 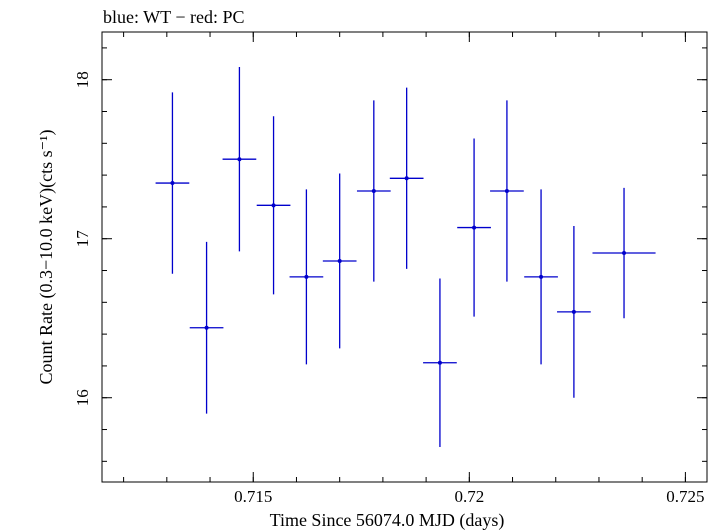 I want to click on chart-title: blue: WT − red: PC, so click(x=173, y=17).